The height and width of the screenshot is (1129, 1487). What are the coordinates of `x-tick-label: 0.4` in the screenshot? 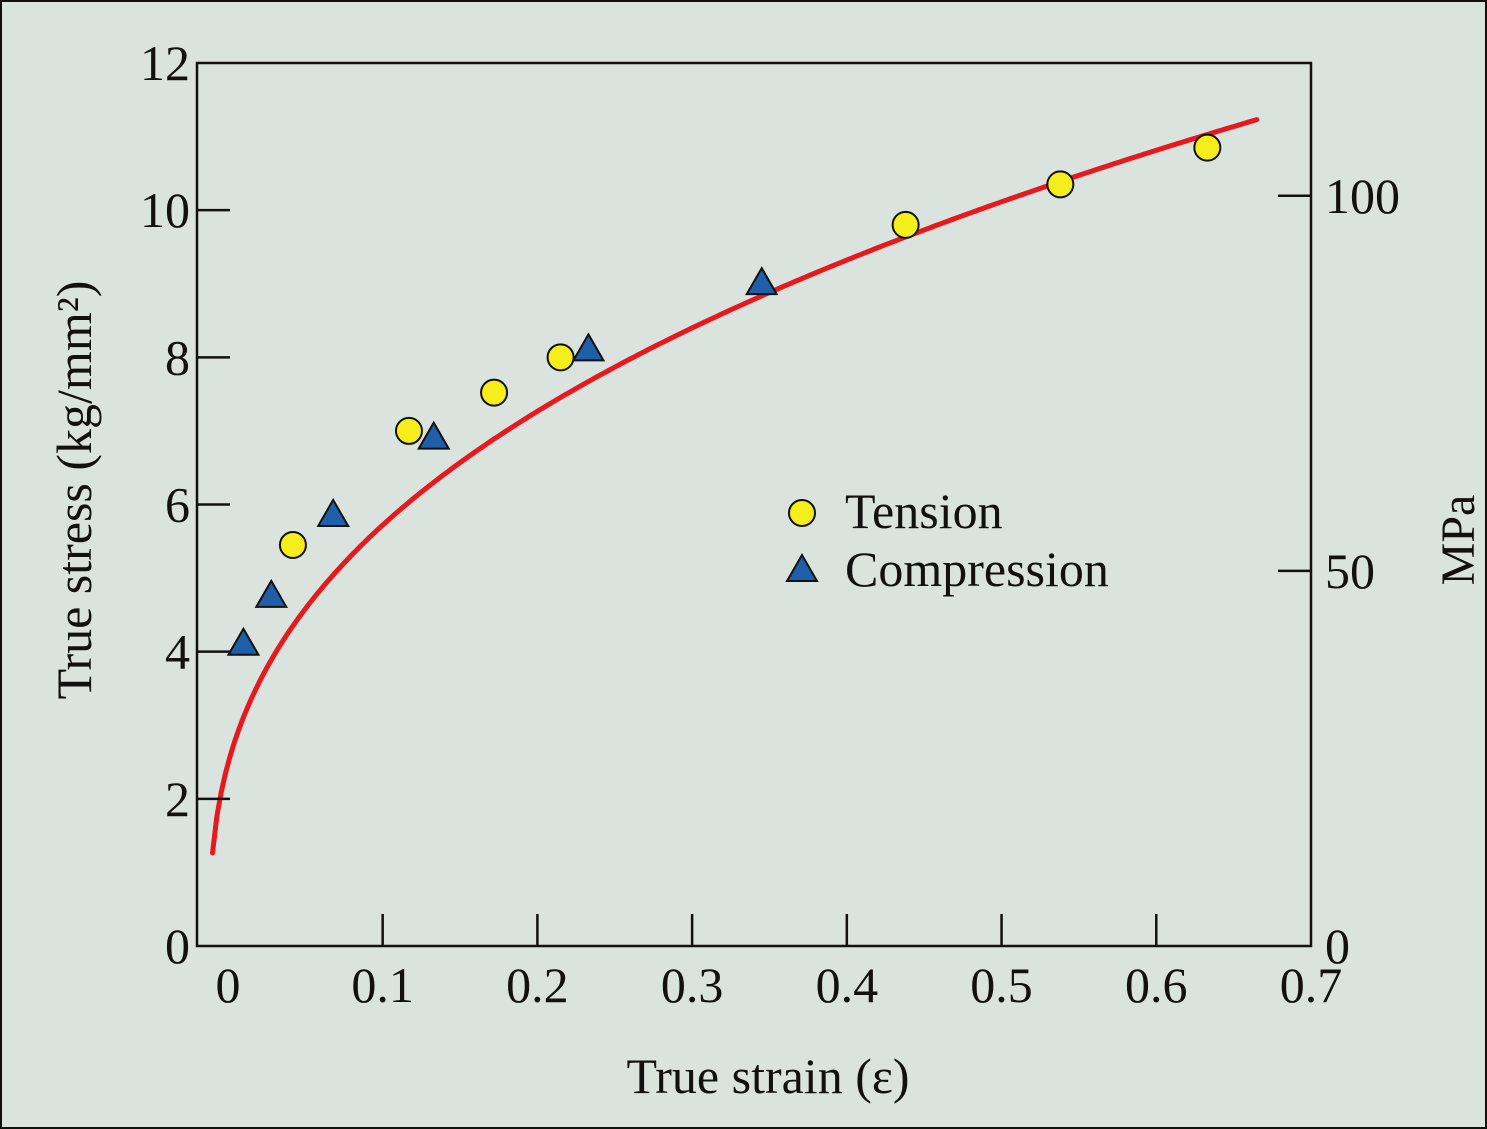 It's located at (847, 985).